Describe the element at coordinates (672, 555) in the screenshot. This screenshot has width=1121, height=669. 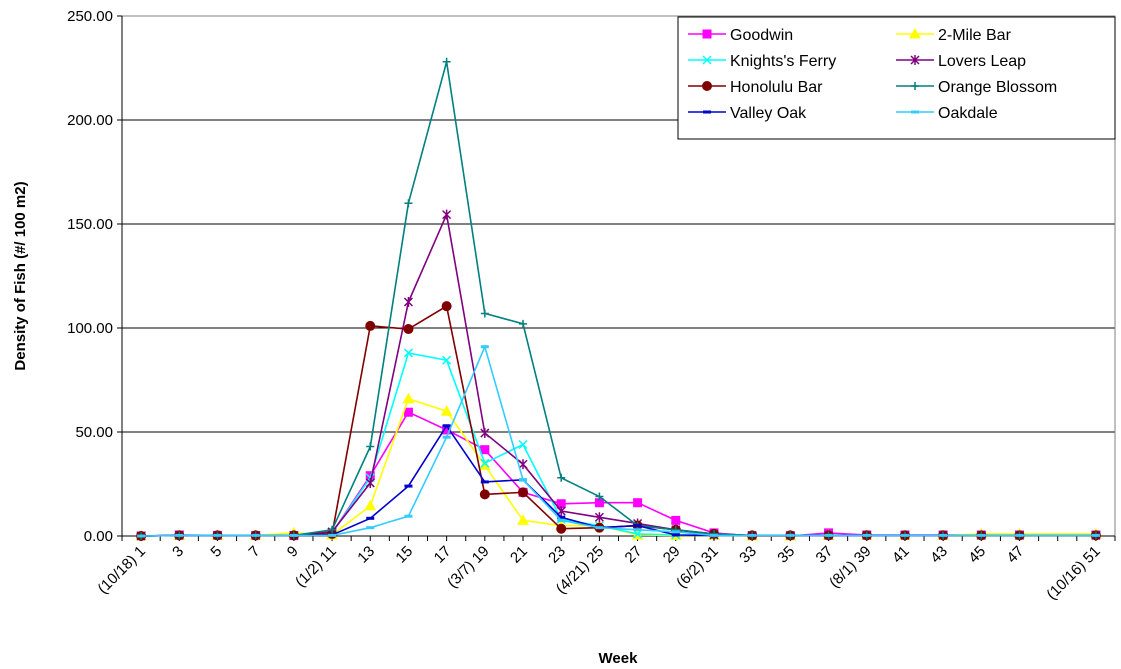
I see `x-tick-label: 29` at that location.